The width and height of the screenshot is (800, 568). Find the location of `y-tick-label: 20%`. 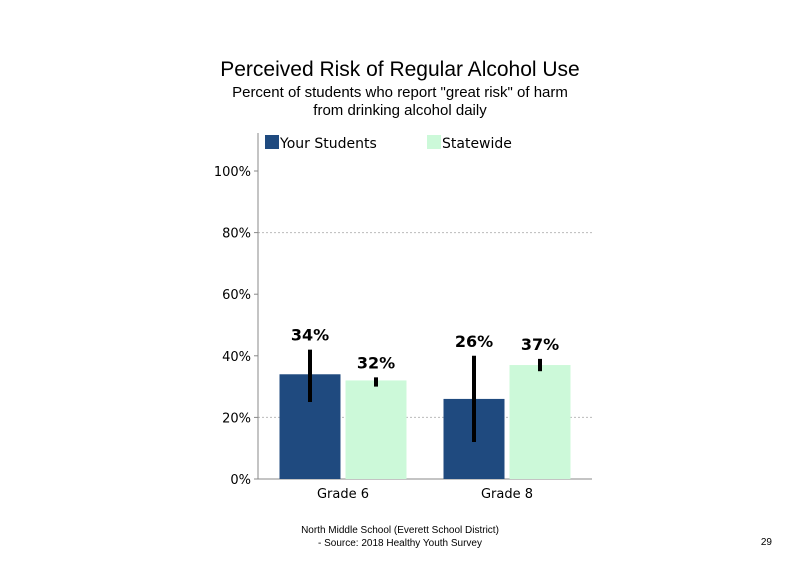

y-tick-label: 20% is located at coordinates (236, 418).